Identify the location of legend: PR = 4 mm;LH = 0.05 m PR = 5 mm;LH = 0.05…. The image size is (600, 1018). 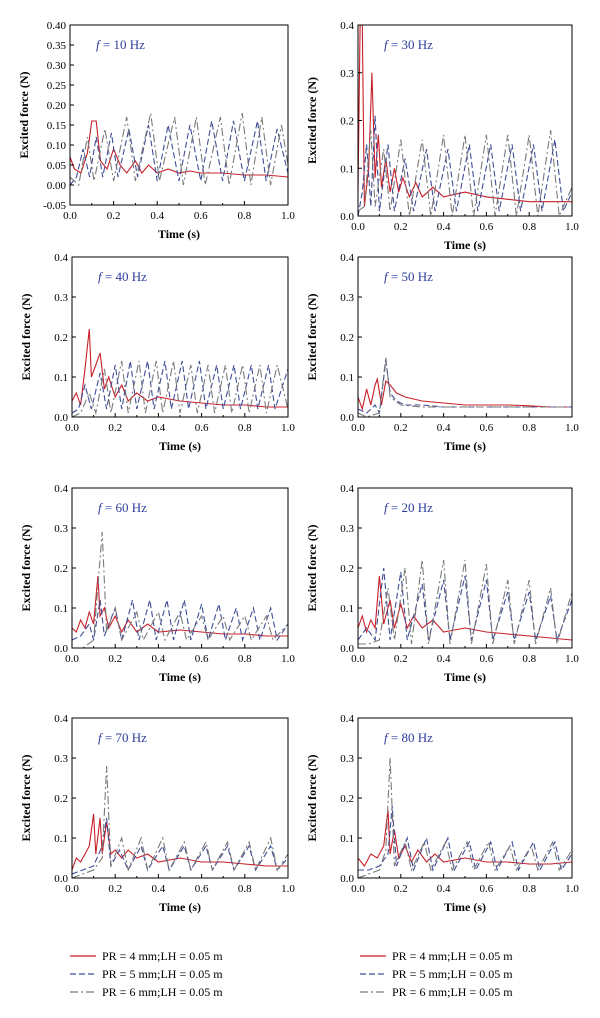
(146, 974).